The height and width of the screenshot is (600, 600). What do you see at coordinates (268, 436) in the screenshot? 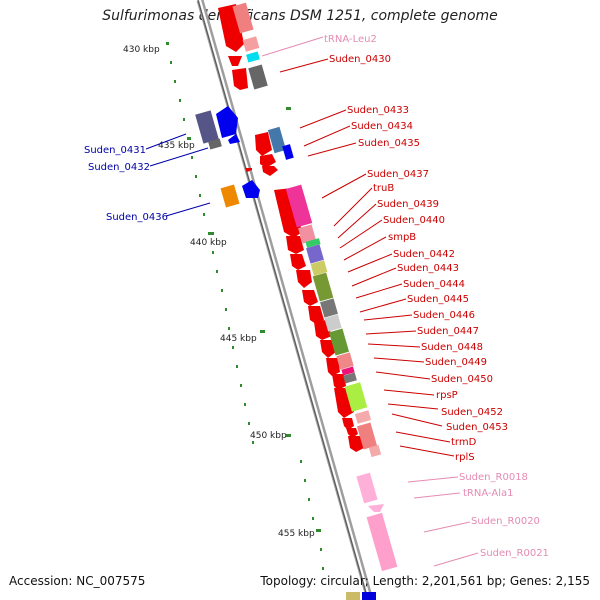
I see `kbp-label-450: 450 kbp` at bounding box center [268, 436].